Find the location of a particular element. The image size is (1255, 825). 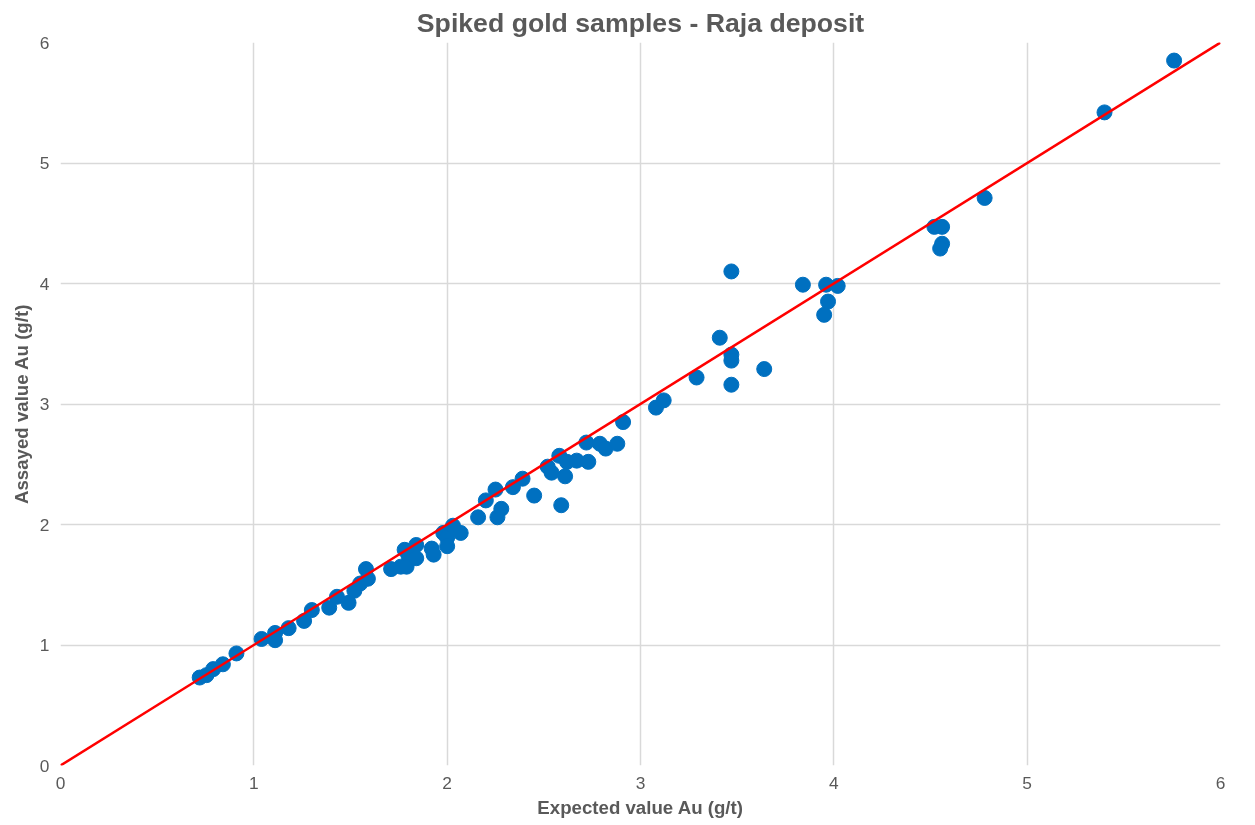

y-tick-label: 1 is located at coordinates (44, 645).